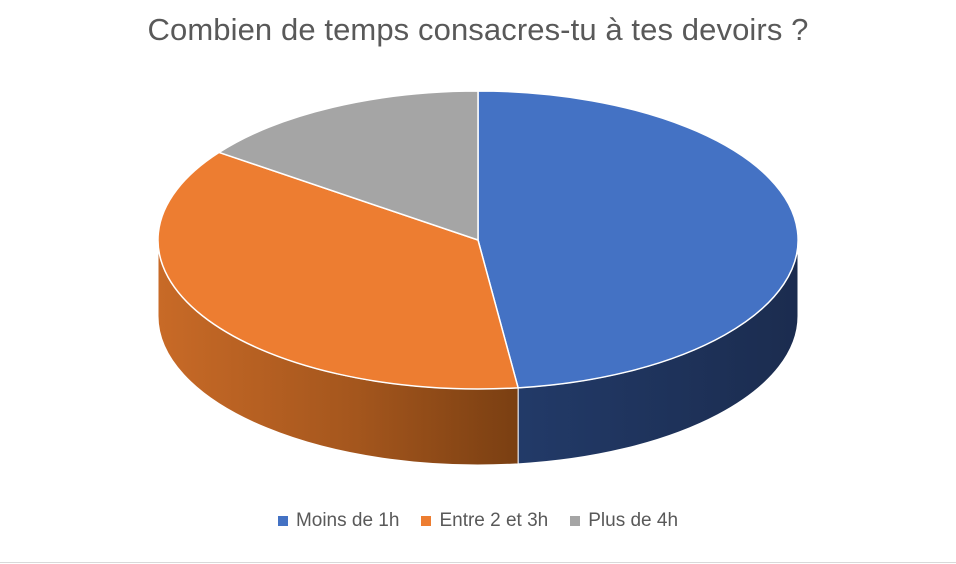 This screenshot has height=564, width=956. What do you see at coordinates (348, 165) in the screenshot?
I see `pie-slice-plus-de-4h` at bounding box center [348, 165].